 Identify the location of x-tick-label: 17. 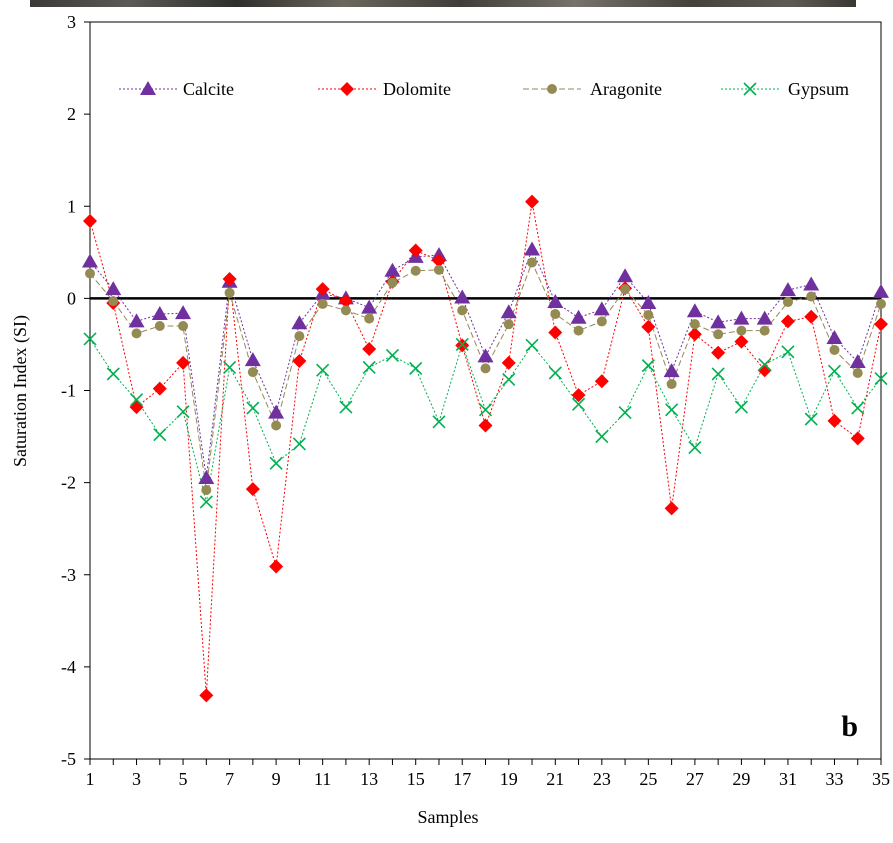
(462, 779).